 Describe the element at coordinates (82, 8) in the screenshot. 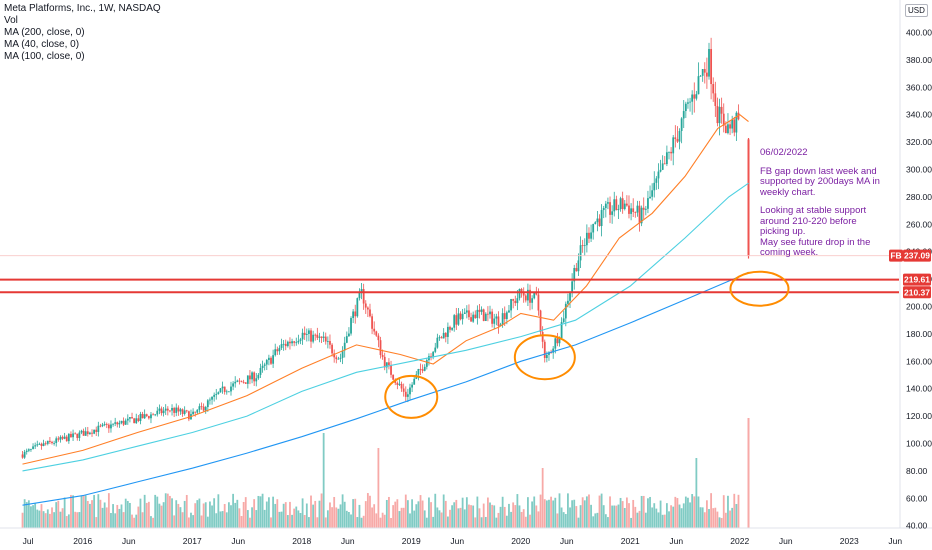

I see `legend-title: Meta Platforms, Inc., 1W, NASDAQ` at that location.